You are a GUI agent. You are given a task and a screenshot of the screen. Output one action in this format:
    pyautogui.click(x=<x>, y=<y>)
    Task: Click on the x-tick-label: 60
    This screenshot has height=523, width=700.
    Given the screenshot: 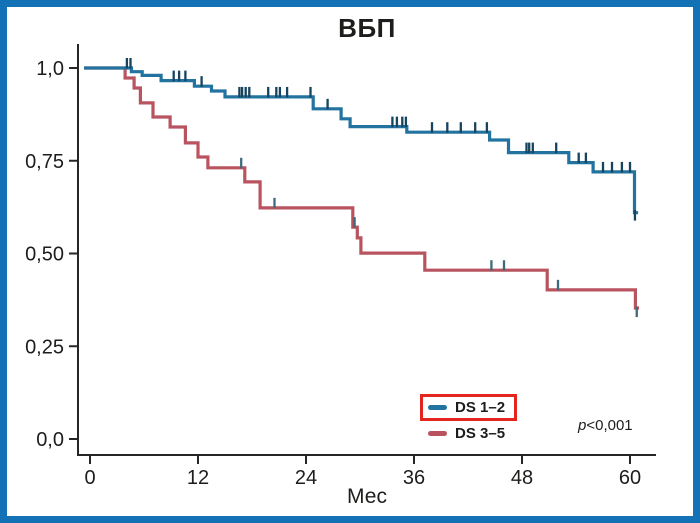 What is the action you would take?
    pyautogui.click(x=630, y=478)
    